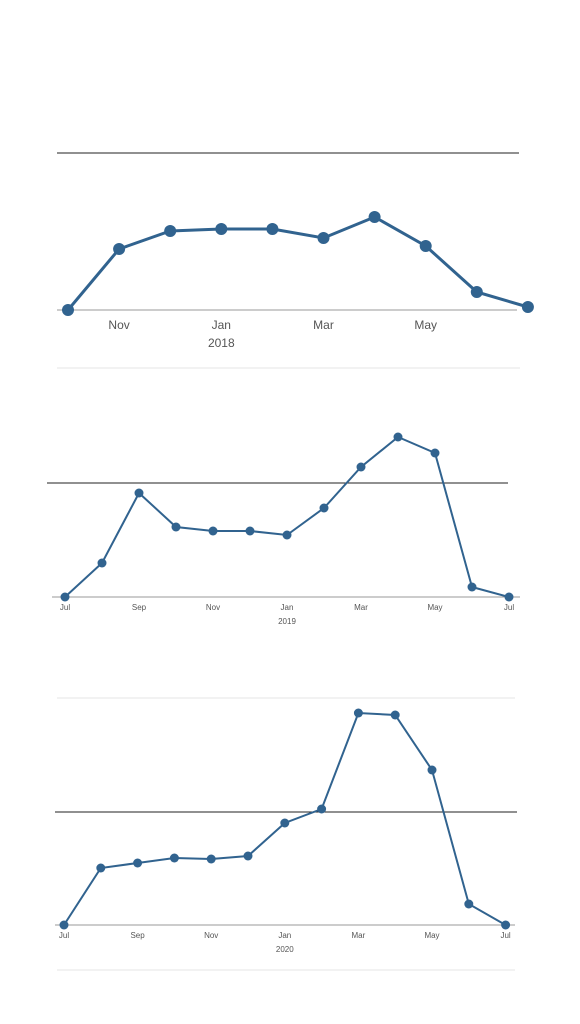  I want to click on year-label: 2019, so click(287, 621).